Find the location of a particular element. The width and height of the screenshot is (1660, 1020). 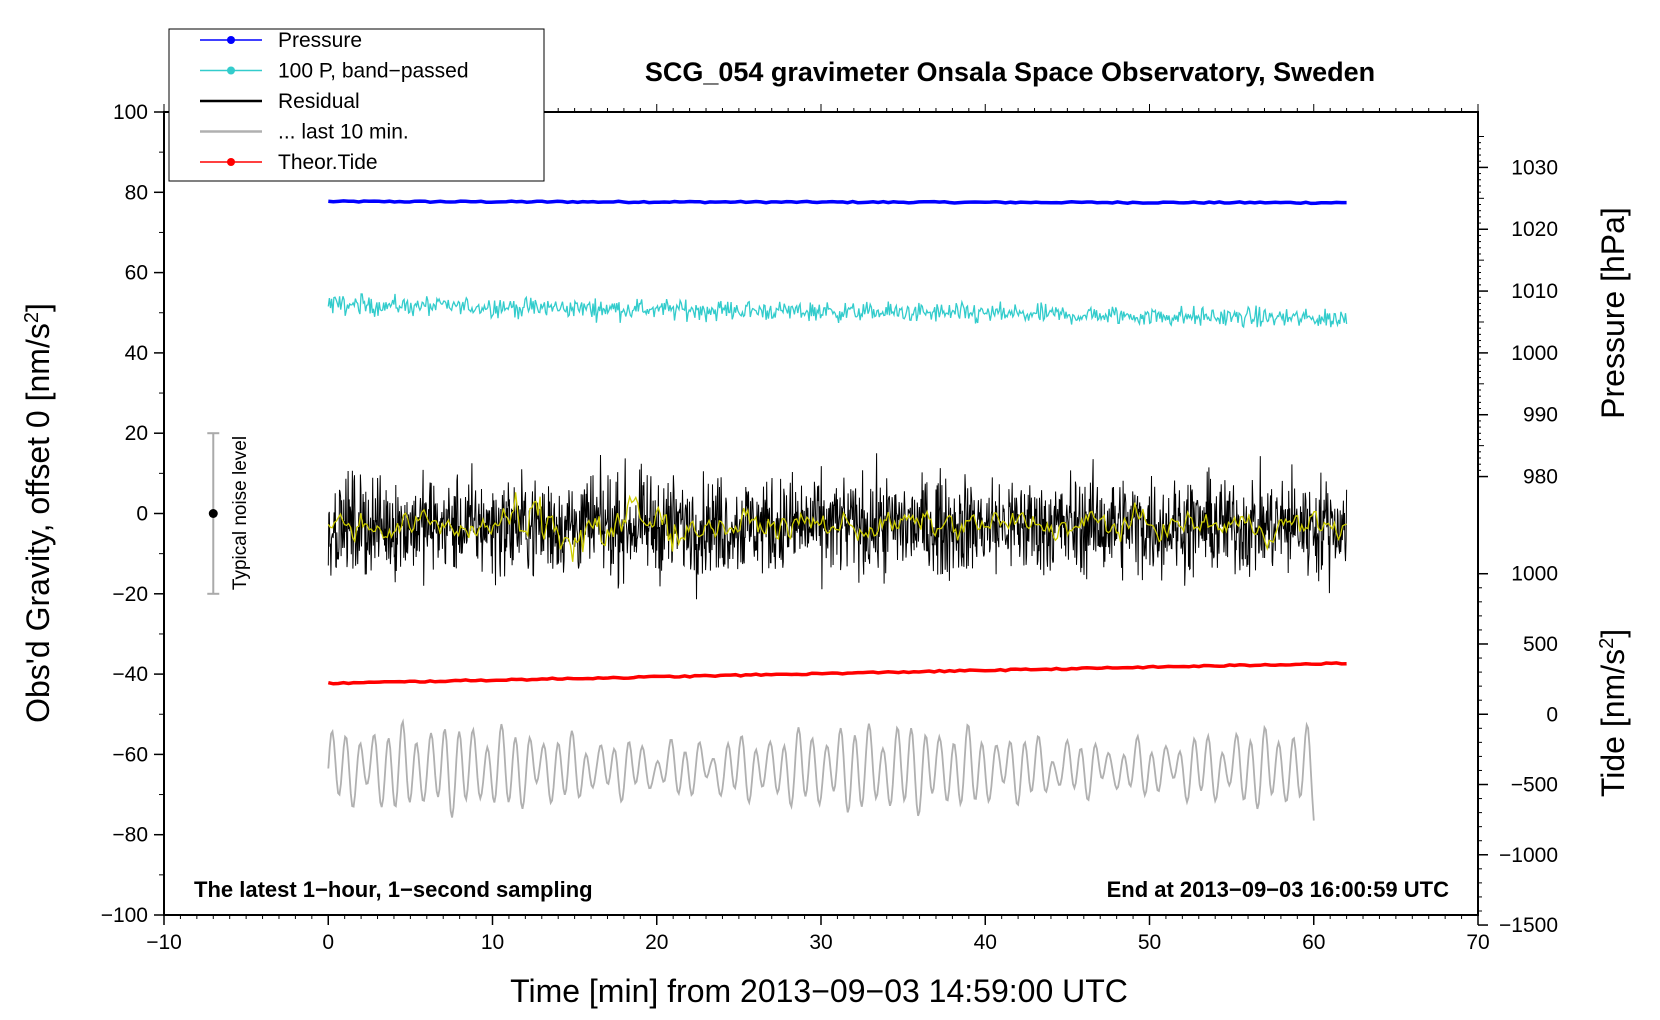

noise-level-label: Typical noise level is located at coordinates (240, 513).